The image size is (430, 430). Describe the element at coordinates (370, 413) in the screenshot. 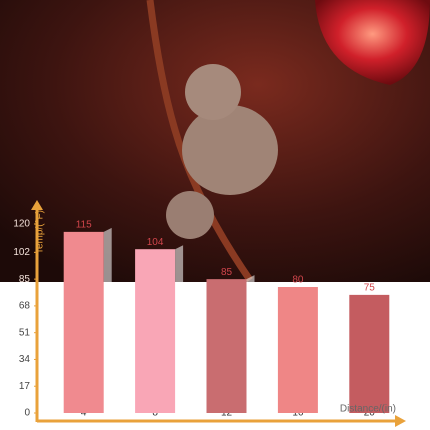

I see `x-tick-label: 20` at that location.